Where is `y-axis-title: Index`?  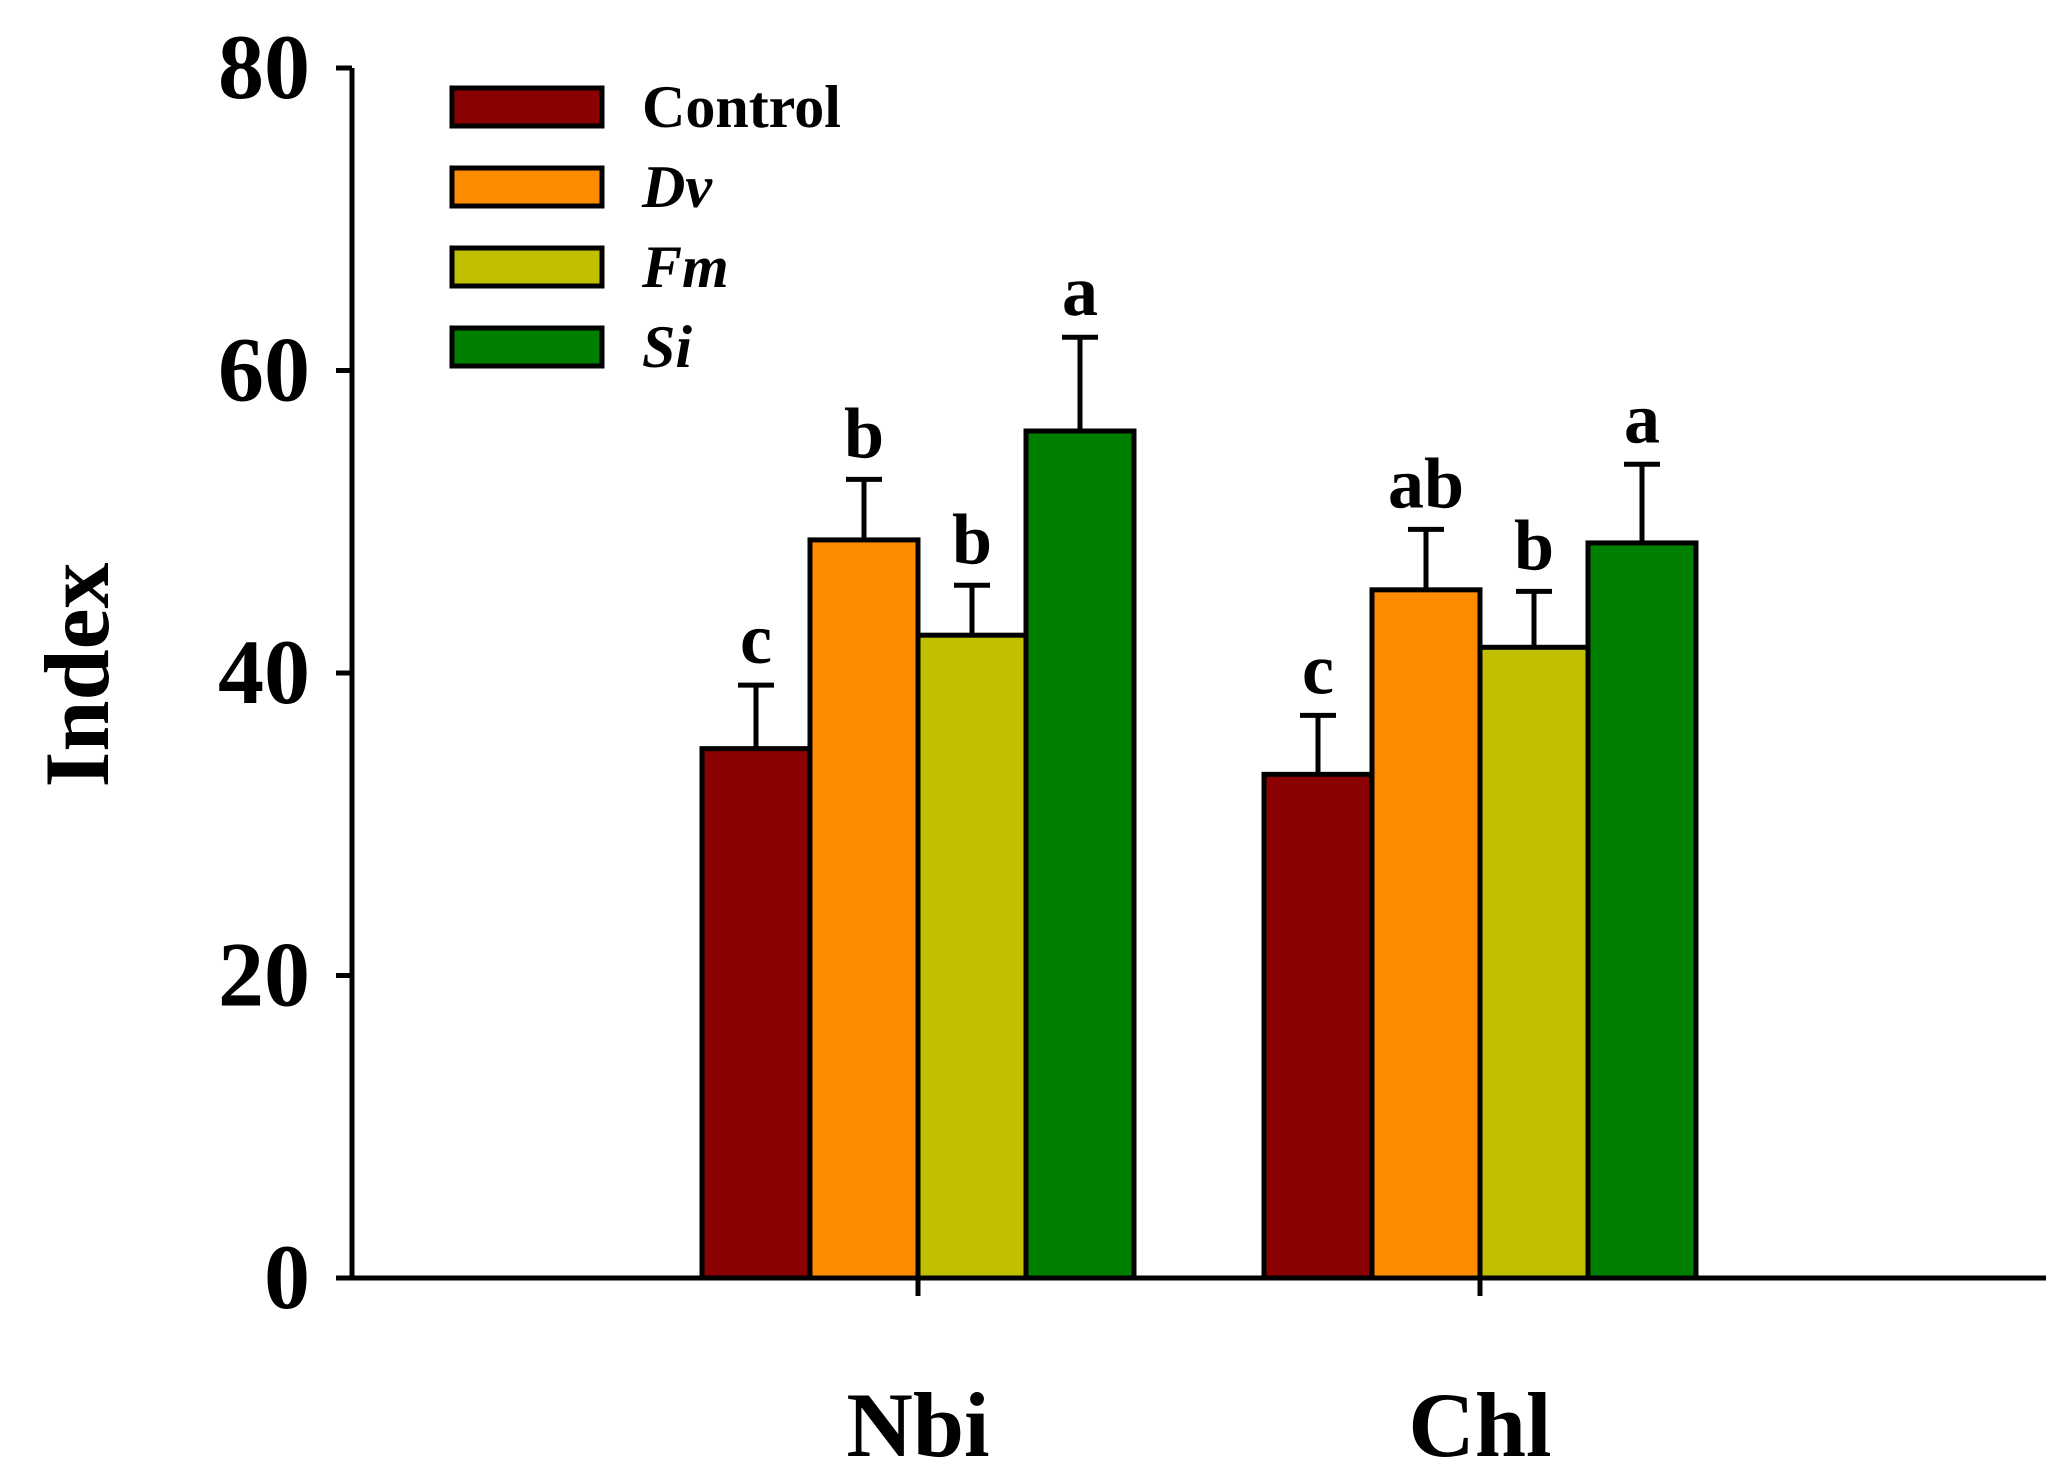 y-axis-title: Index is located at coordinates (77, 675).